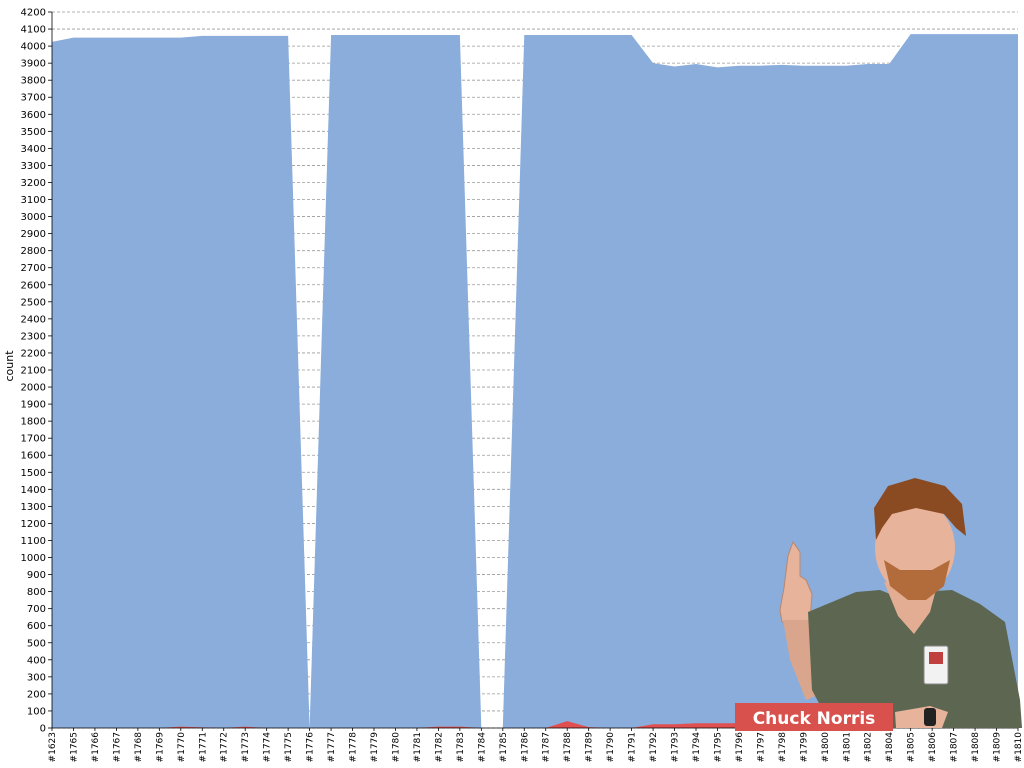  I want to click on x-tick-label: #1808, so click(976, 747).